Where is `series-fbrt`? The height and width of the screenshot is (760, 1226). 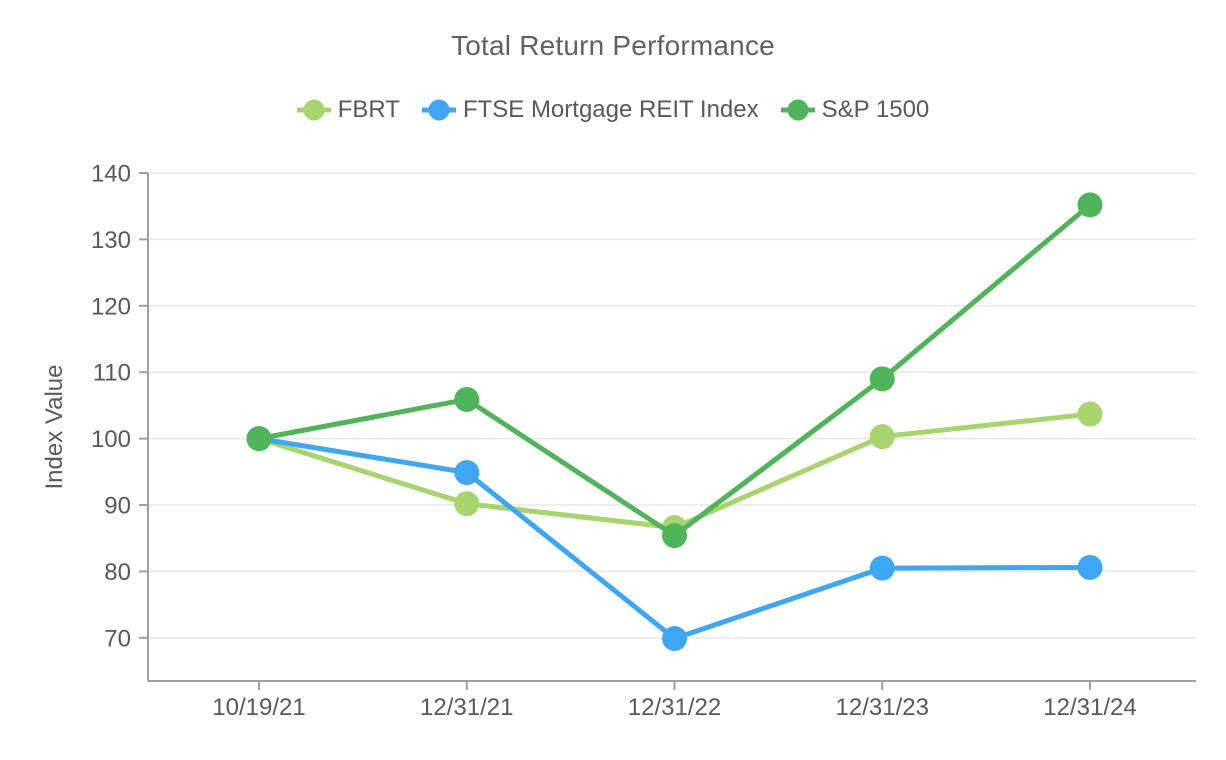 series-fbrt is located at coordinates (674, 471).